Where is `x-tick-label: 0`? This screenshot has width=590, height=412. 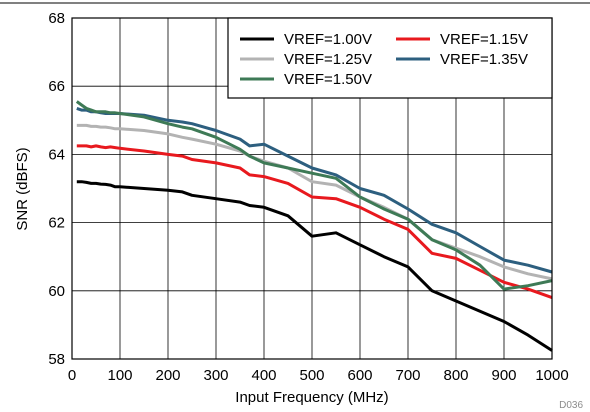
x-tick-label: 0 is located at coordinates (72, 375).